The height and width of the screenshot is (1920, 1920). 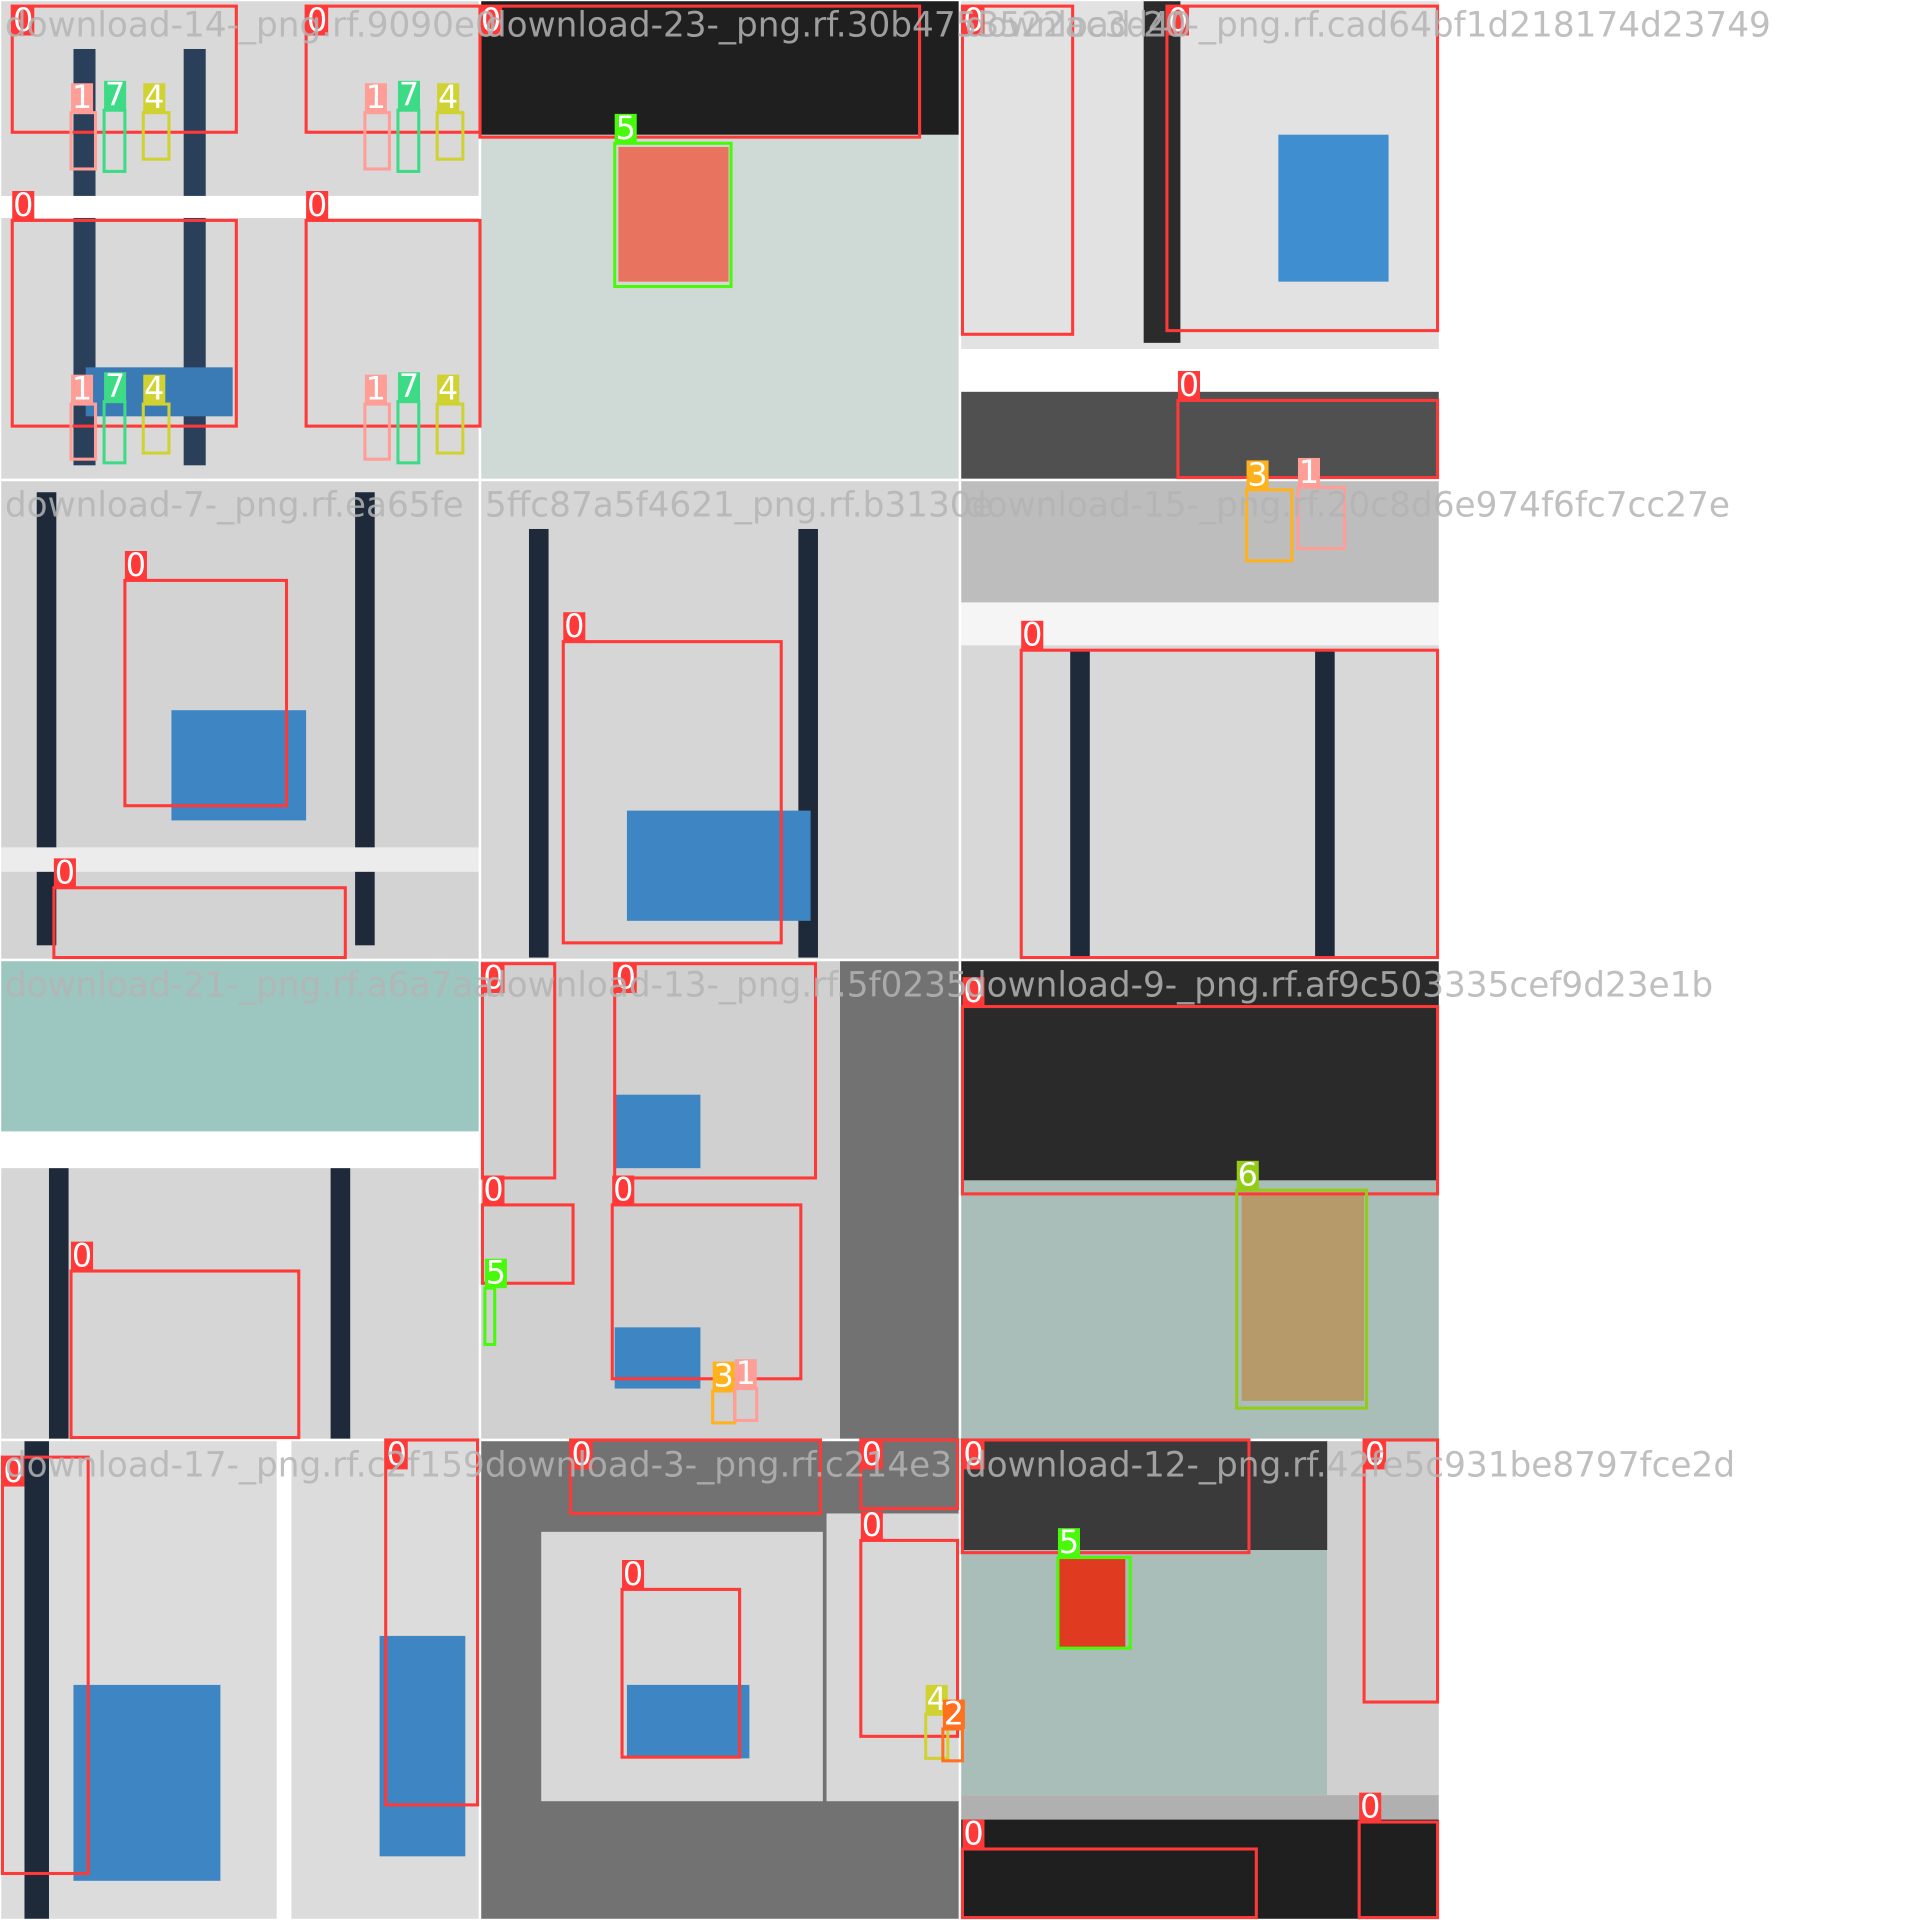 What do you see at coordinates (838, 25) in the screenshot?
I see `filename: download-23-_png.rf.30b4753522ac3d40` at bounding box center [838, 25].